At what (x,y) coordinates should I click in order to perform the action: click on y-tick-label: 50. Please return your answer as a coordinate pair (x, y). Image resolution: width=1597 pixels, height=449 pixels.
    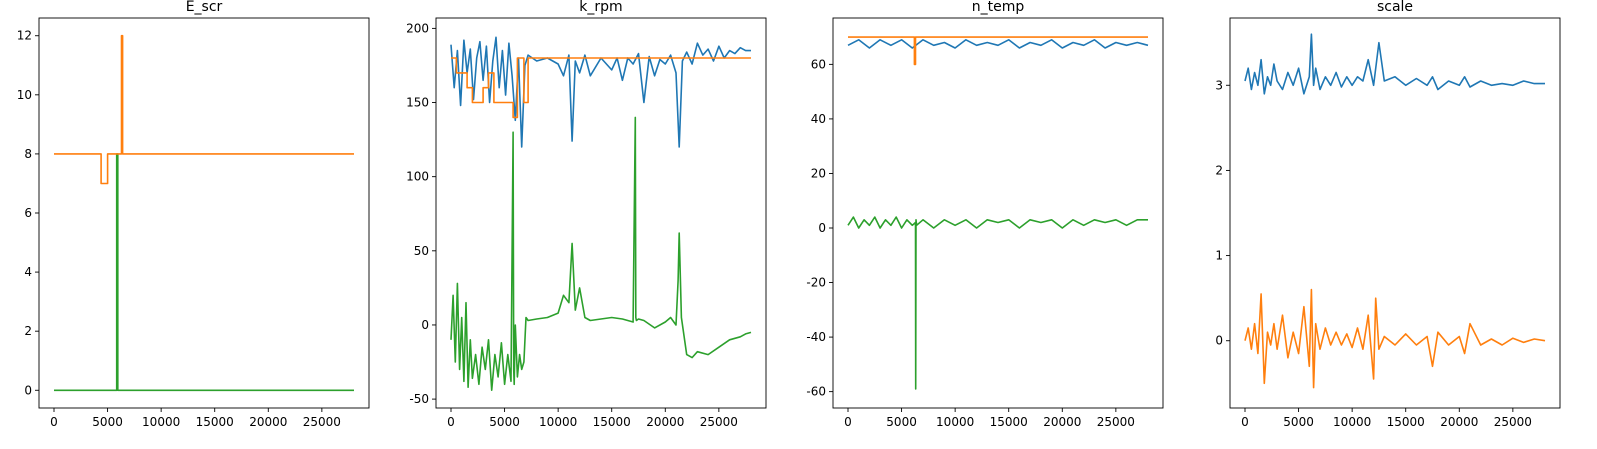
    Looking at the image, I should click on (421, 251).